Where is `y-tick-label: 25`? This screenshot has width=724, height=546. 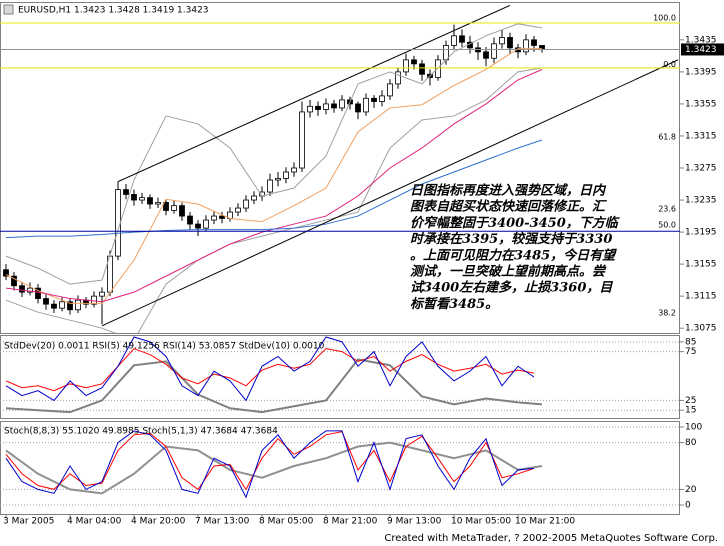
y-tick-label: 25 is located at coordinates (690, 401).